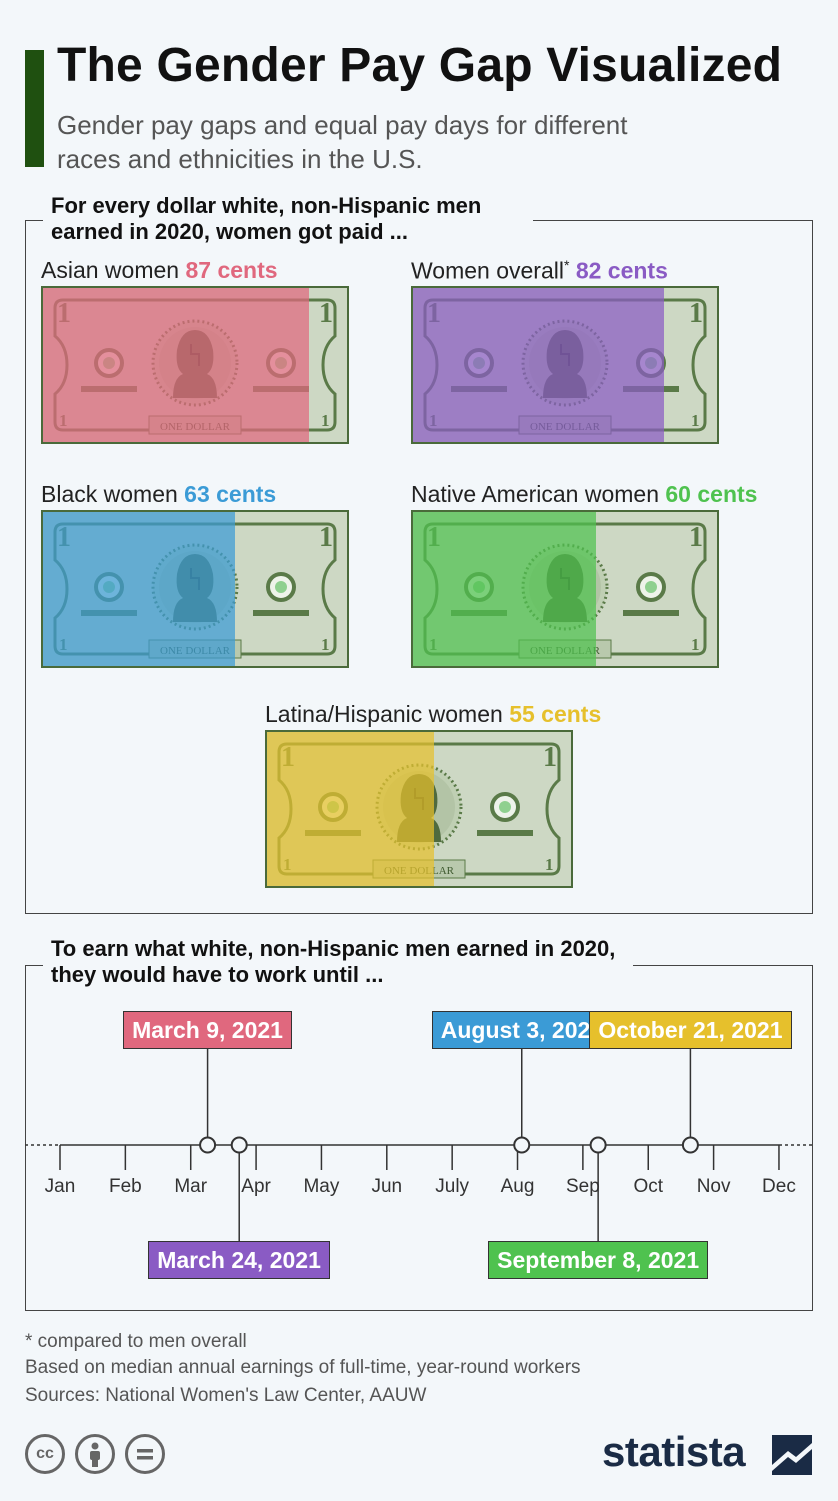 Image resolution: width=838 pixels, height=1501 pixels. I want to click on category-label: Latina/Hispanic women, so click(384, 714).